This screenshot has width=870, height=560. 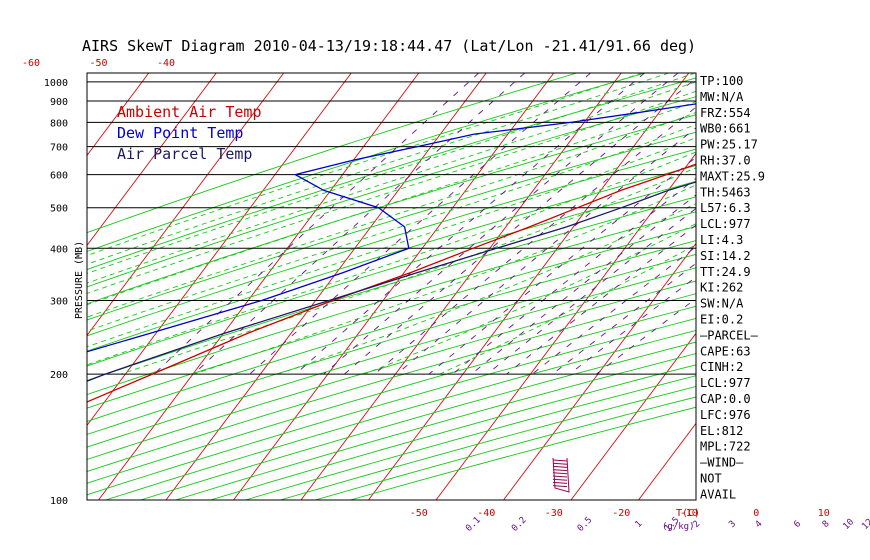 I want to click on bottom-temp-tick: -10, so click(x=689, y=513).